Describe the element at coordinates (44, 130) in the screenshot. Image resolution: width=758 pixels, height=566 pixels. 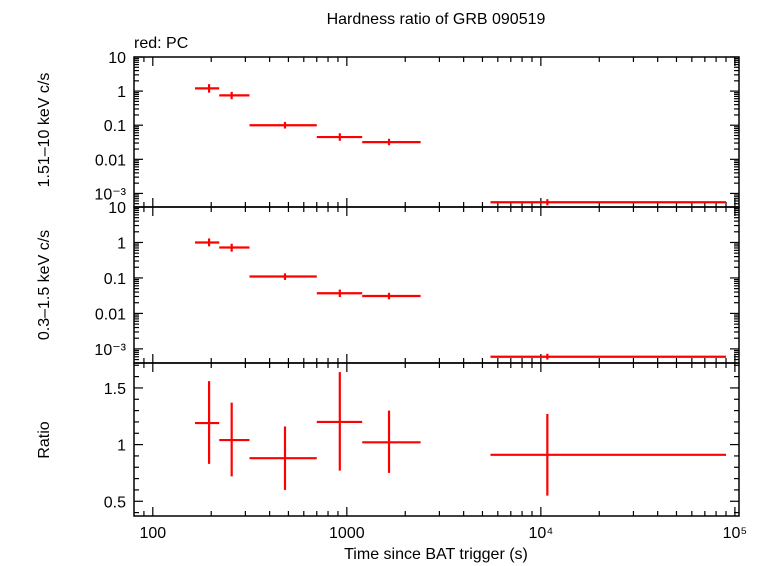
I see `y-axis-label-top: 1.51–10 keV c/s` at that location.